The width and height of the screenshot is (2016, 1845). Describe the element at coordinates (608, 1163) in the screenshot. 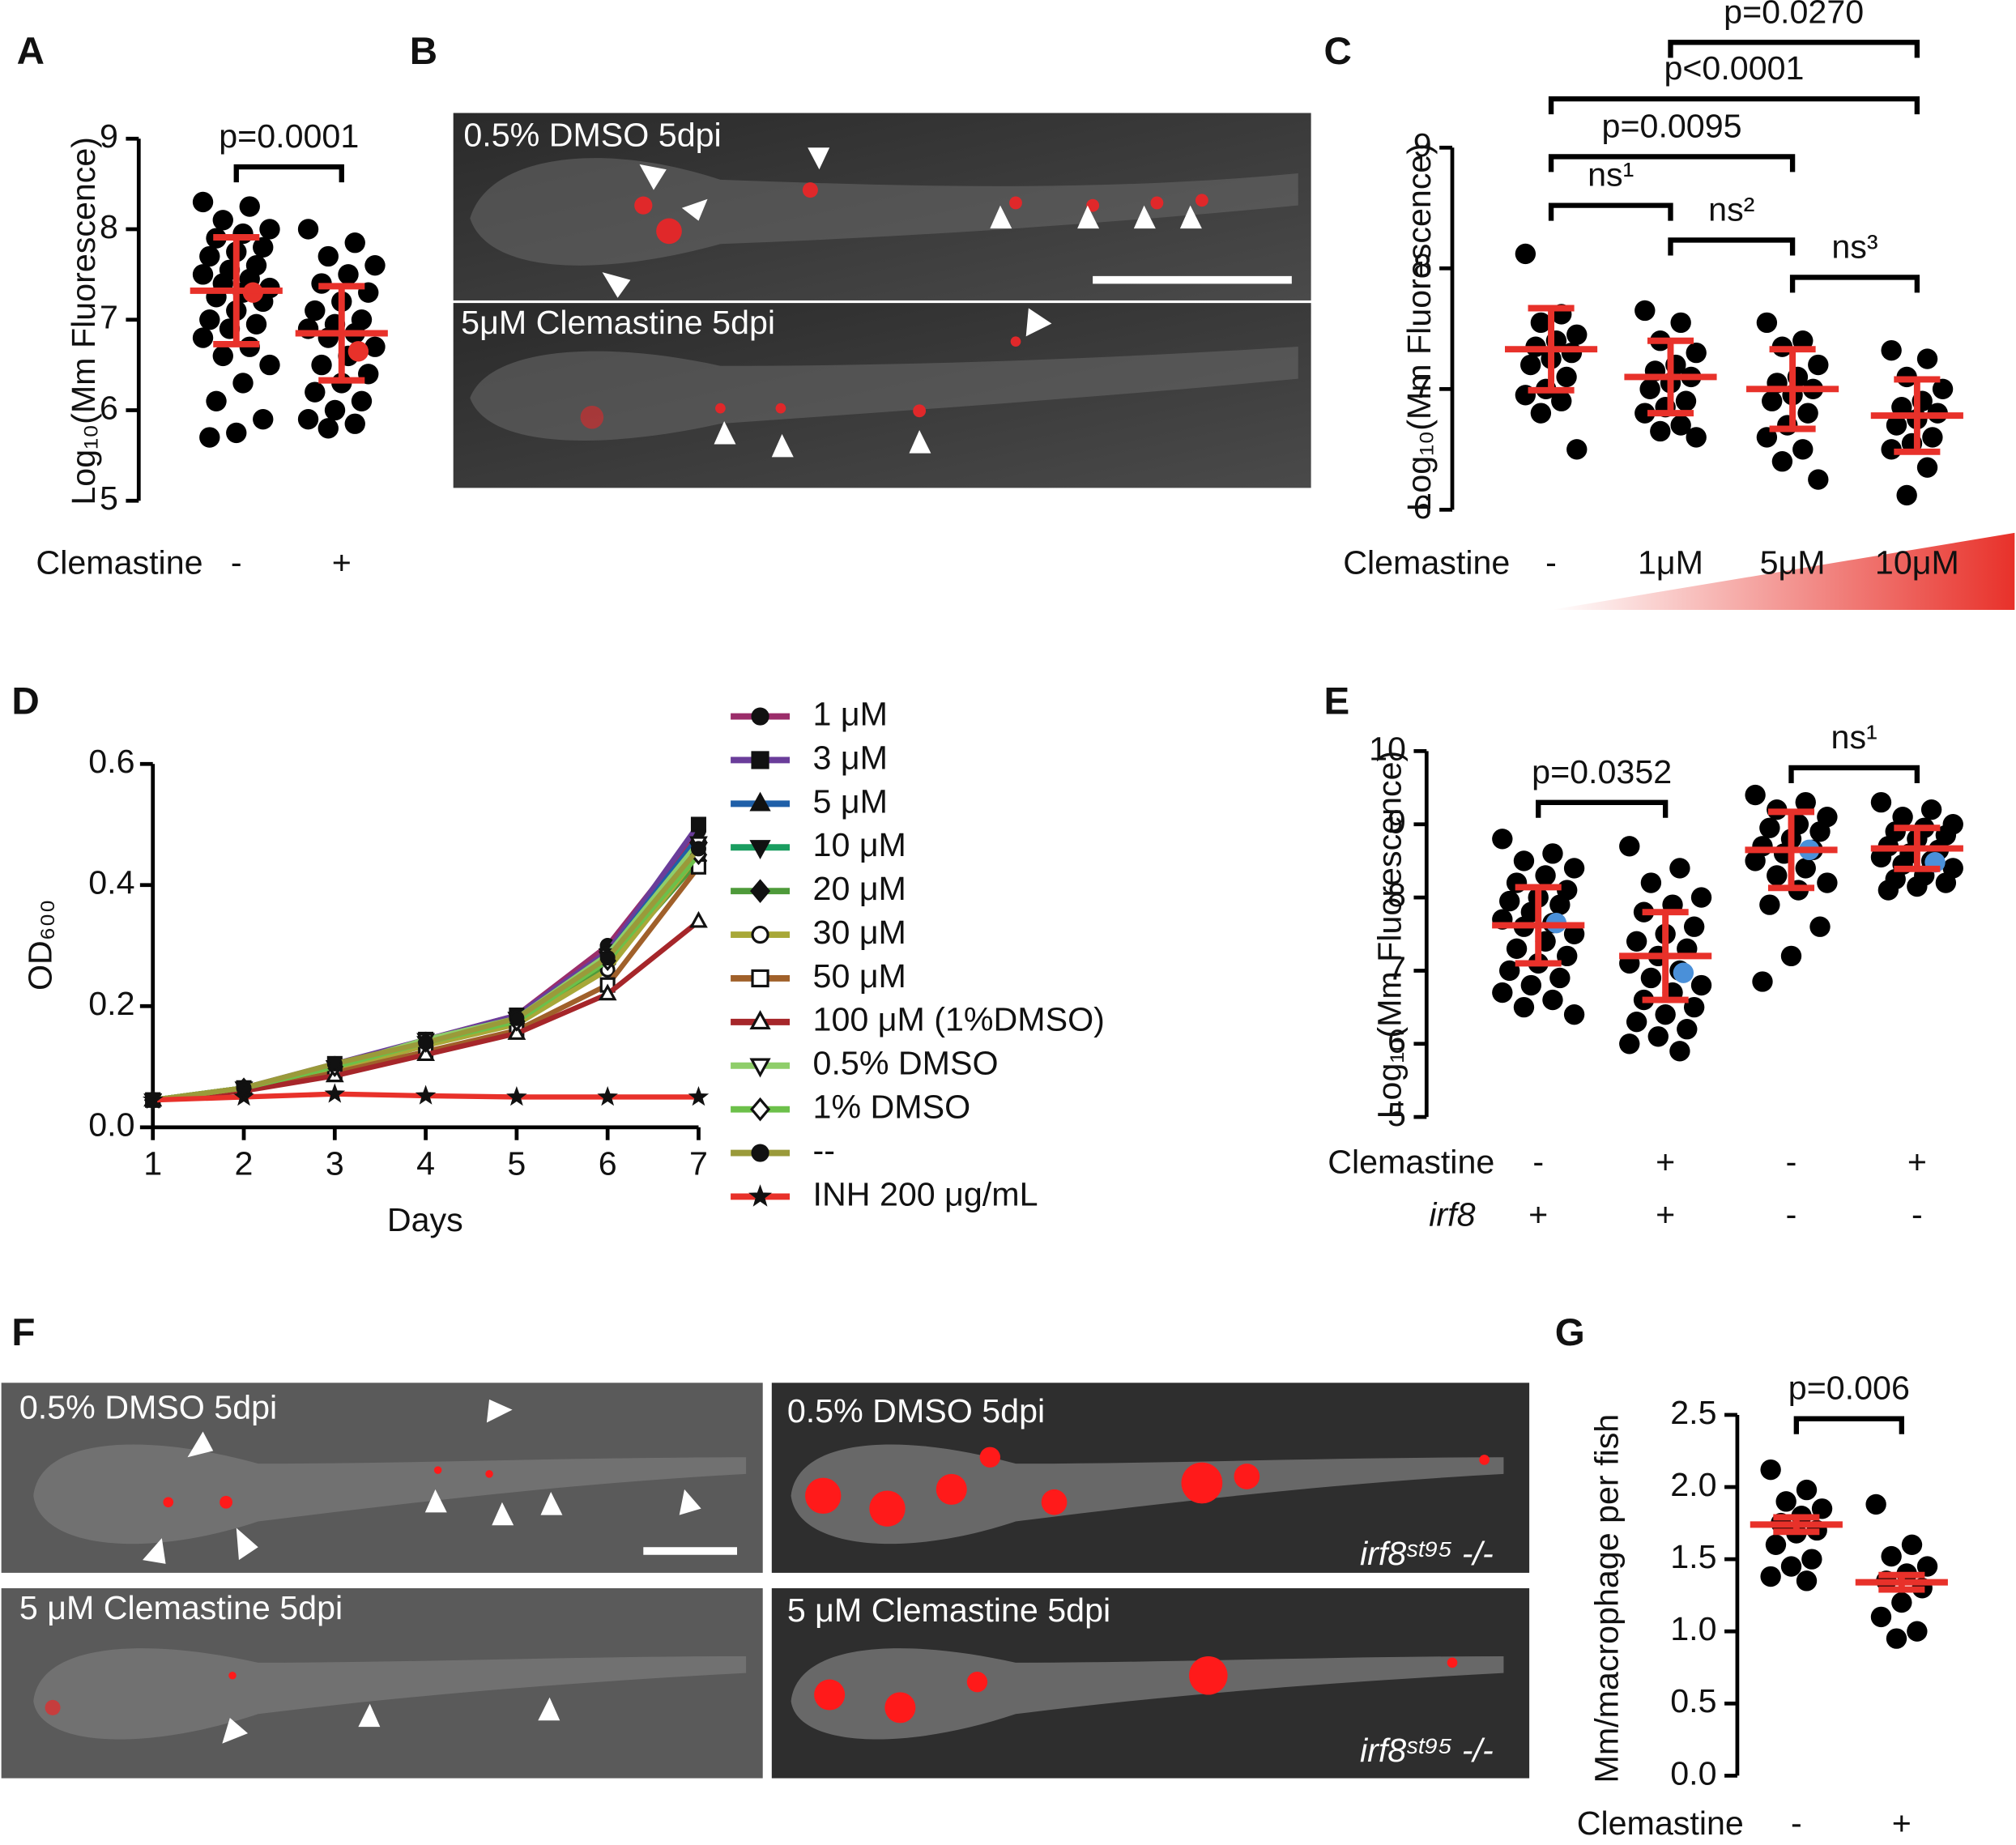

I see `x-tick-label: 6` at that location.